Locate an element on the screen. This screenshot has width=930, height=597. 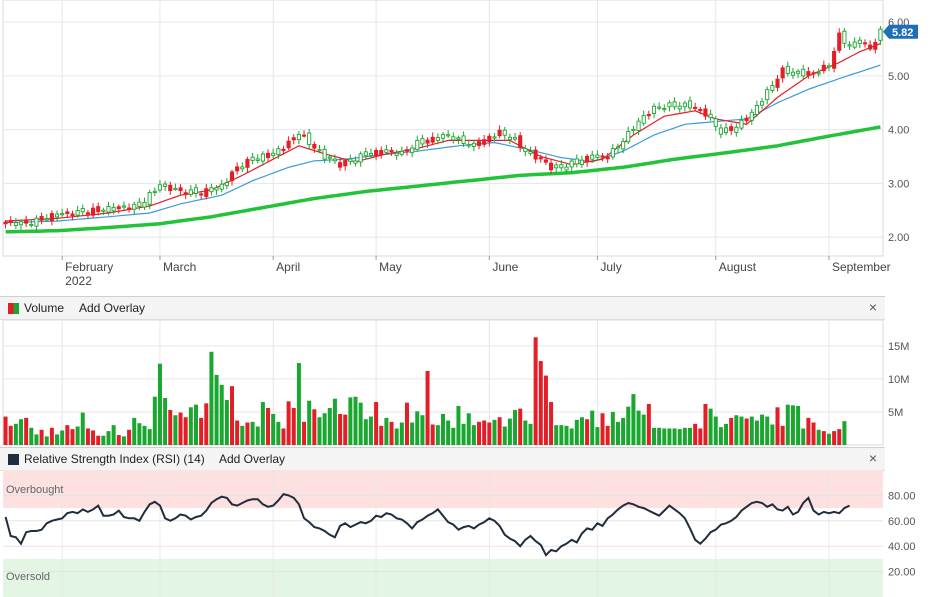
price-tick-label: 4.00 is located at coordinates (898, 131).